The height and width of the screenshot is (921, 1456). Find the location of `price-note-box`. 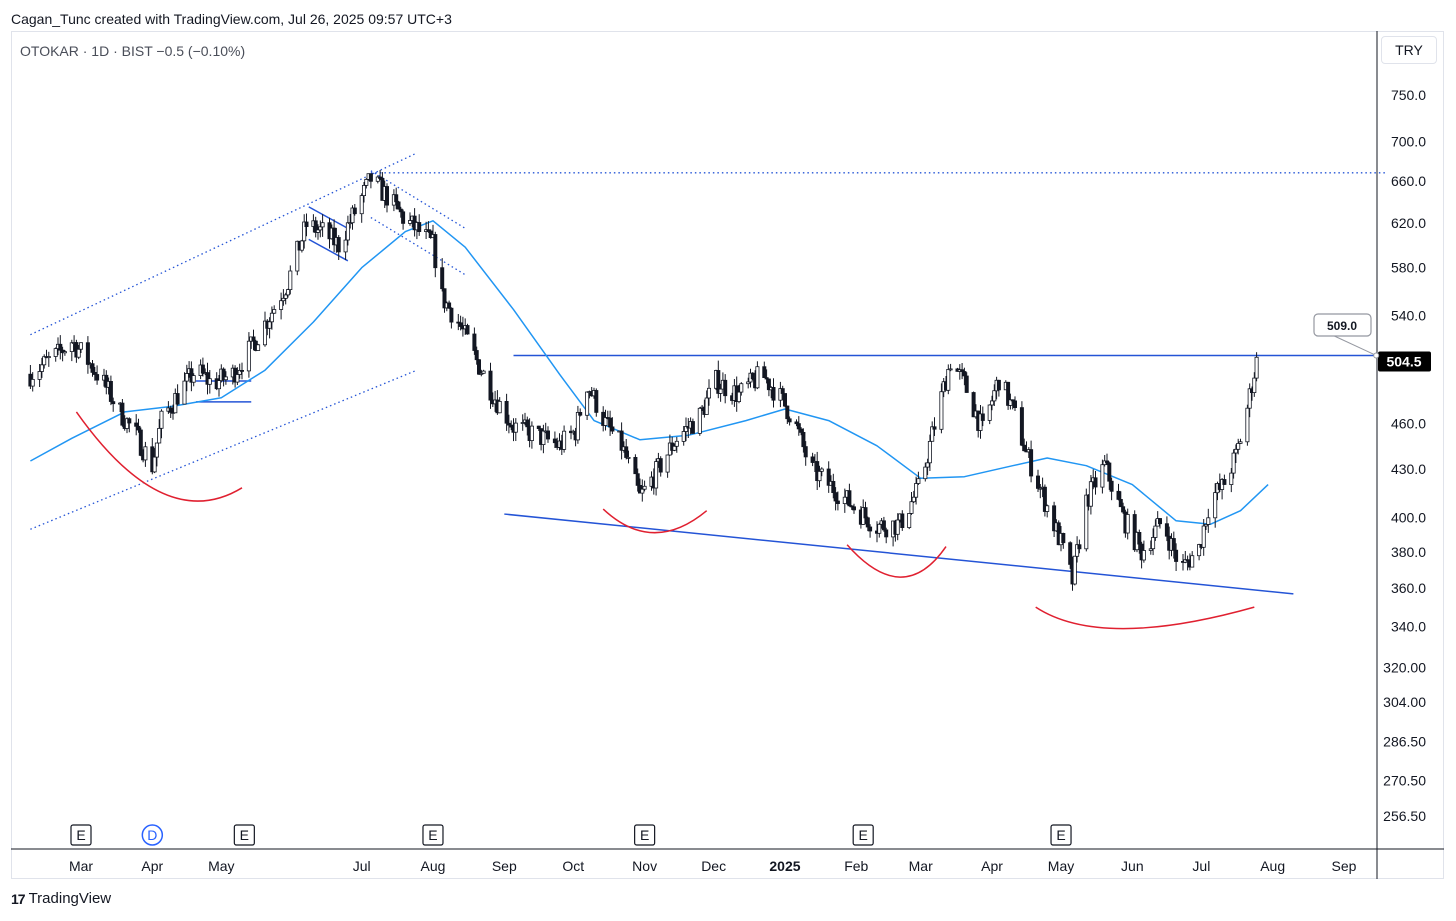

price-note-box is located at coordinates (1342, 325).